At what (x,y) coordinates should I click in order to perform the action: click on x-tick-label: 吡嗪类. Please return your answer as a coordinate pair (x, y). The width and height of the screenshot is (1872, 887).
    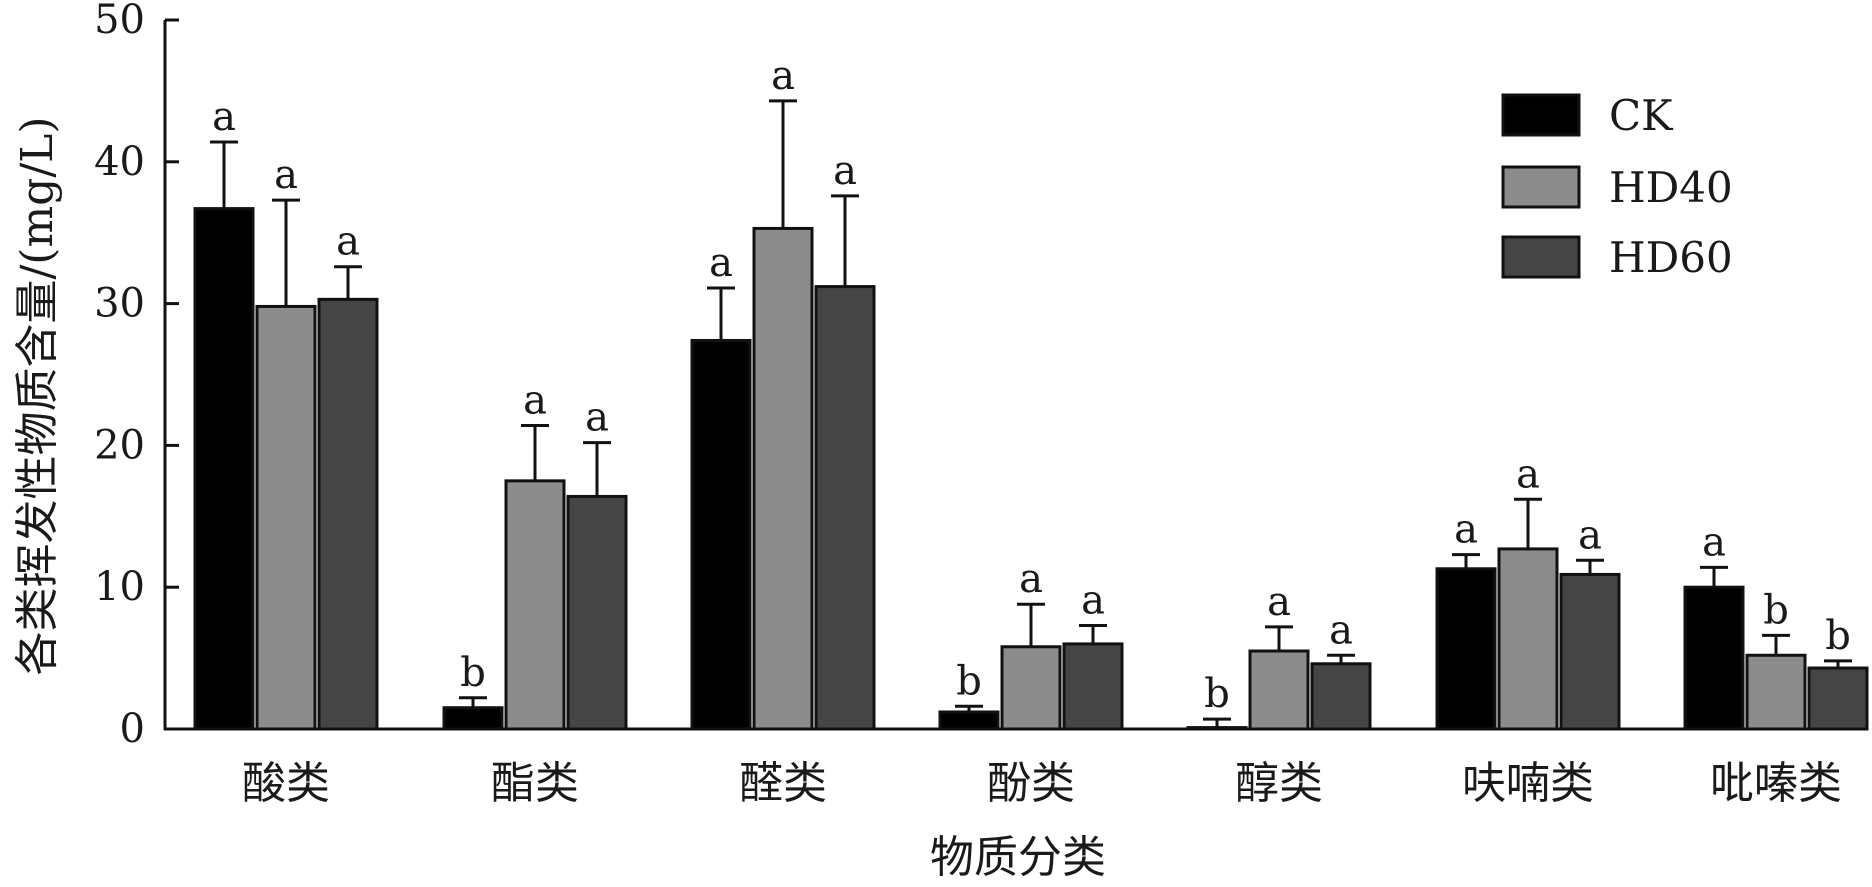
    Looking at the image, I should click on (1776, 783).